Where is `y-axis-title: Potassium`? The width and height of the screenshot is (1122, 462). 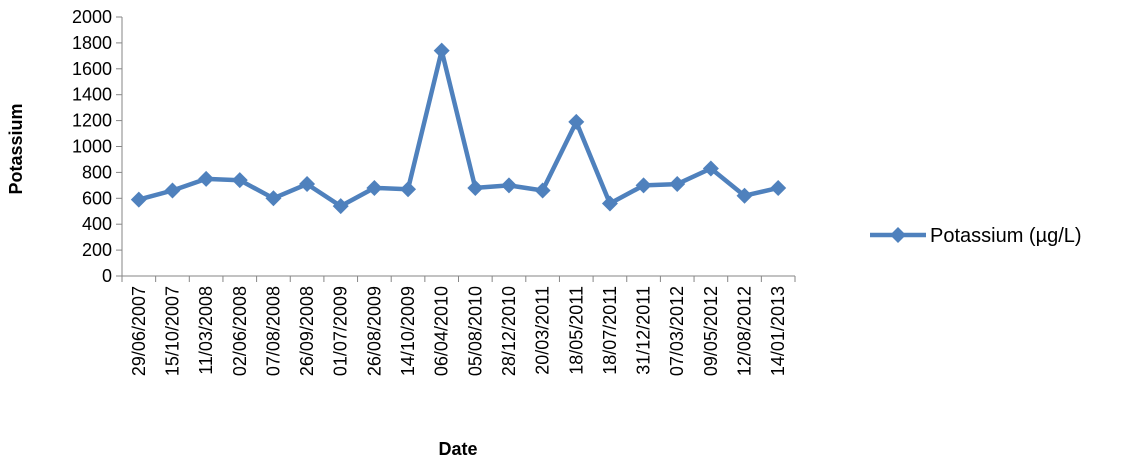
y-axis-title: Potassium is located at coordinates (16, 148).